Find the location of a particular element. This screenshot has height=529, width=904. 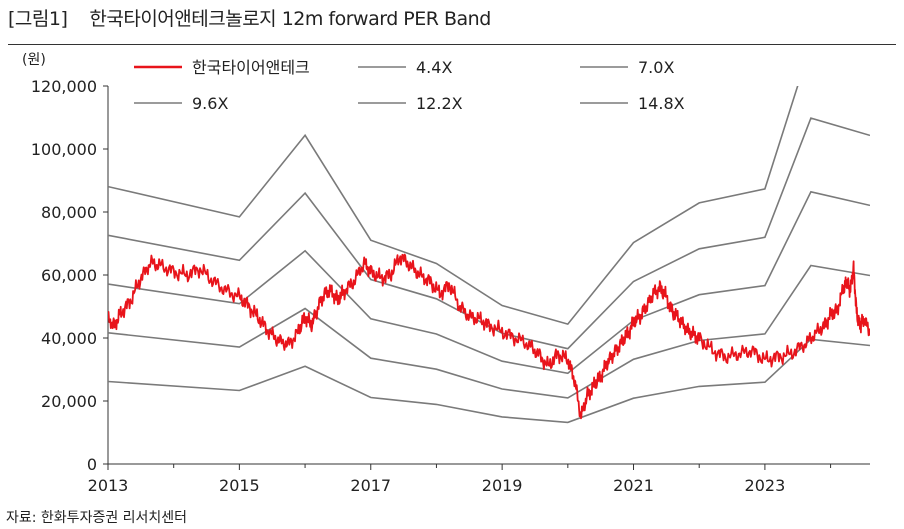

legend-label: 12.2X is located at coordinates (439, 103).